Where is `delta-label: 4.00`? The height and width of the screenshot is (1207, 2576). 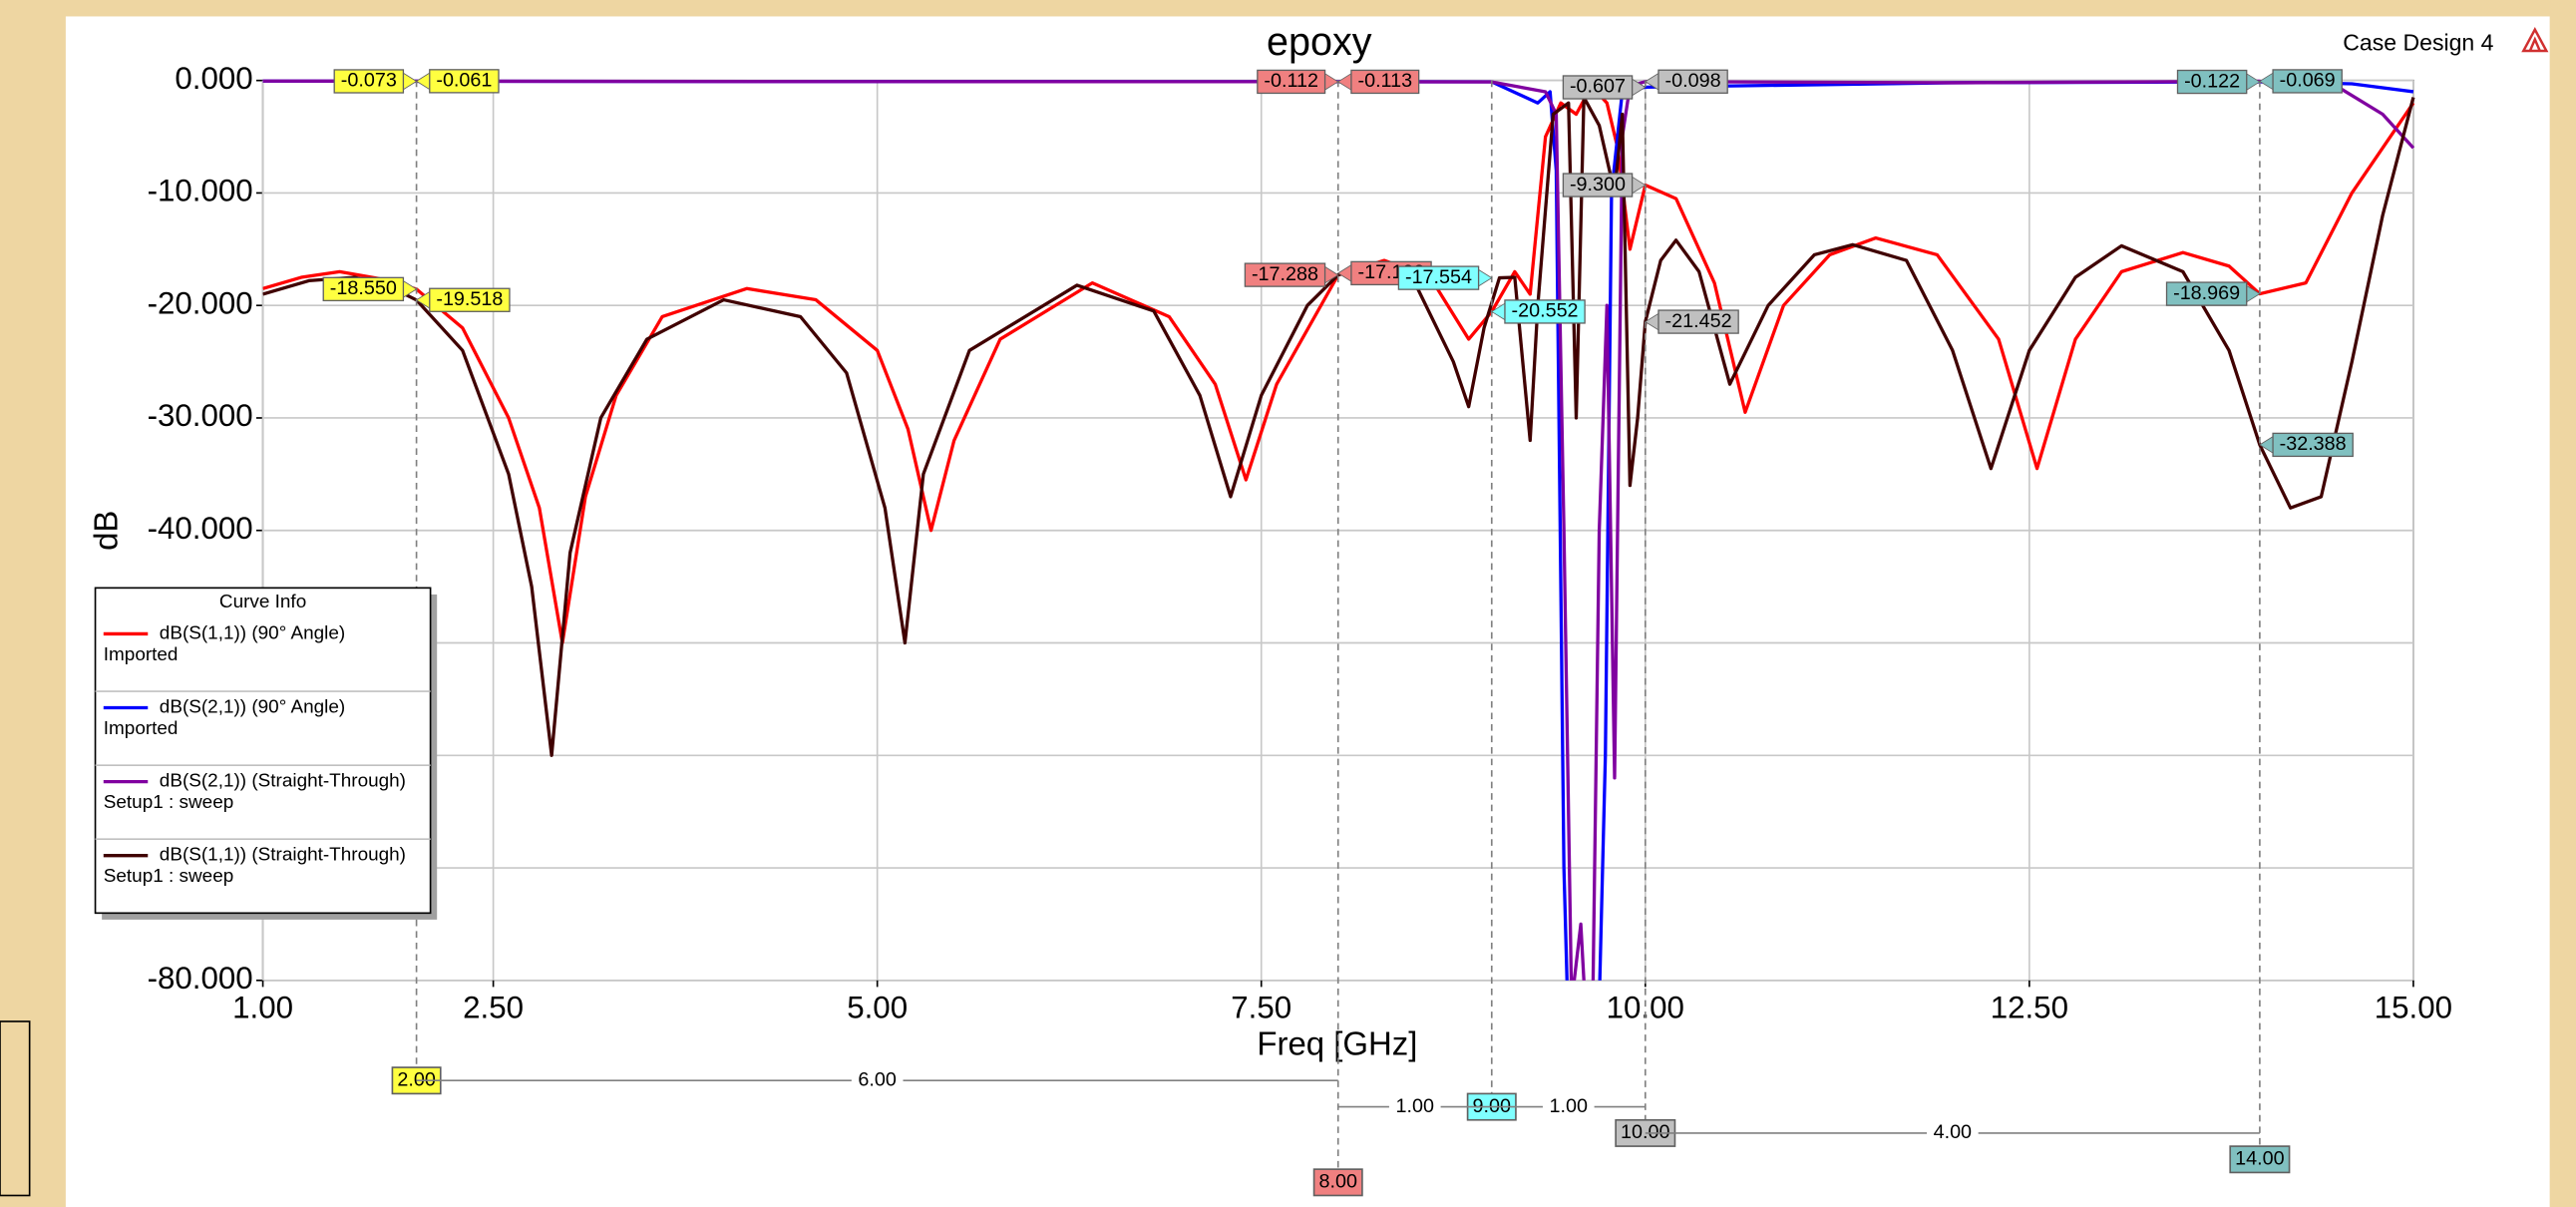
delta-label: 4.00 is located at coordinates (1953, 1132).